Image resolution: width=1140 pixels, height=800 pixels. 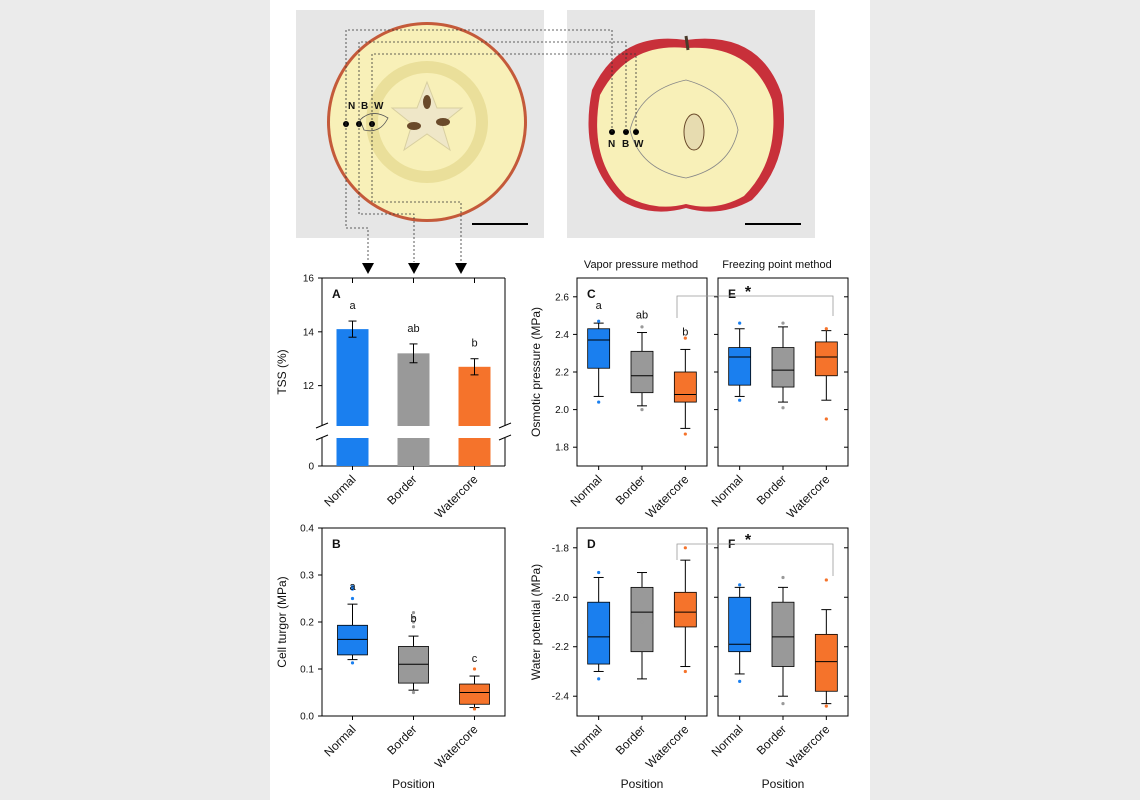 I want to click on apple-core-star, so click(x=427, y=116).